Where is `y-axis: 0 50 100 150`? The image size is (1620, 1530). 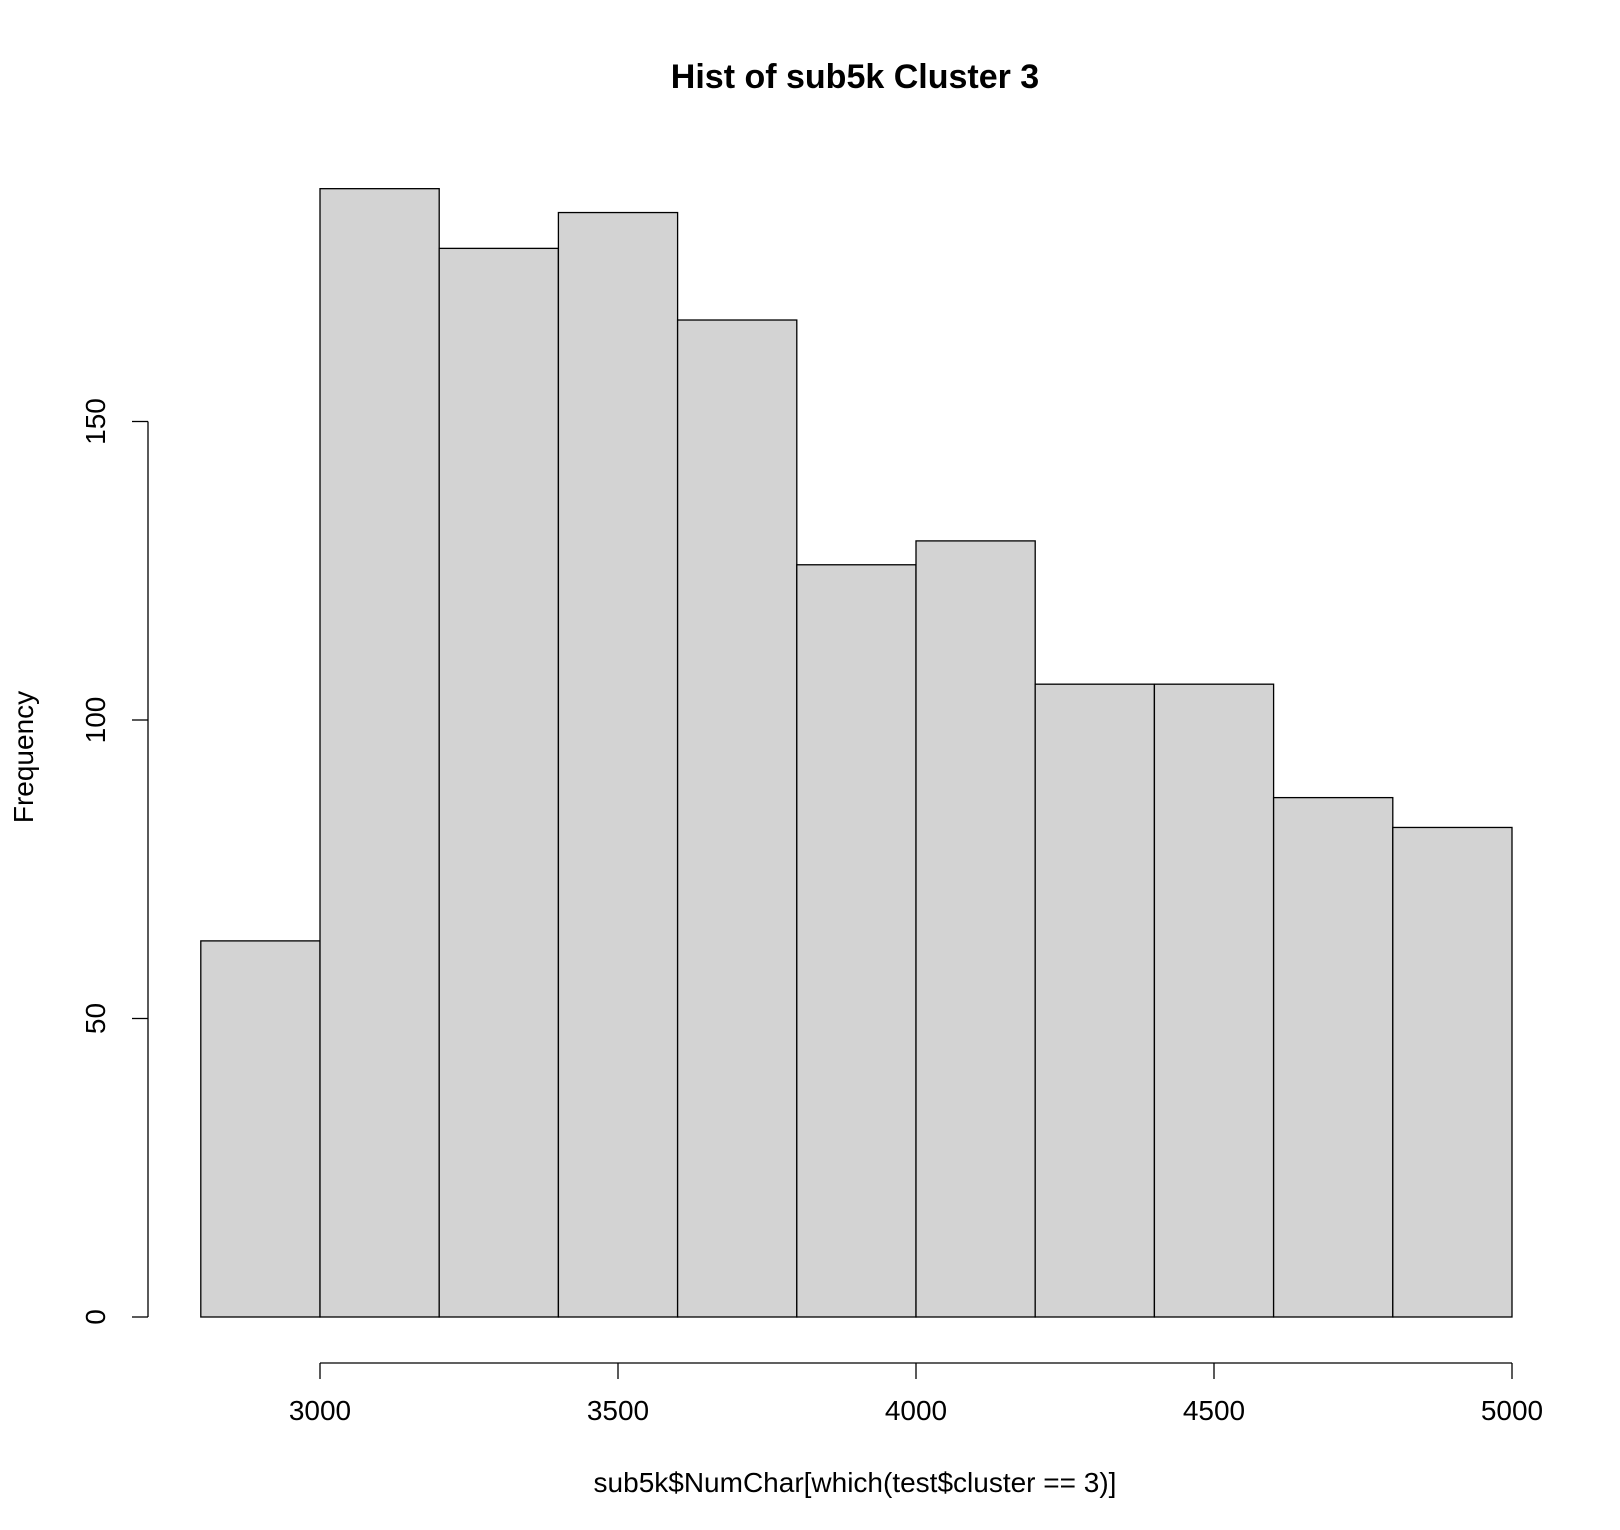 y-axis: 0 50 100 150 is located at coordinates (114, 861).